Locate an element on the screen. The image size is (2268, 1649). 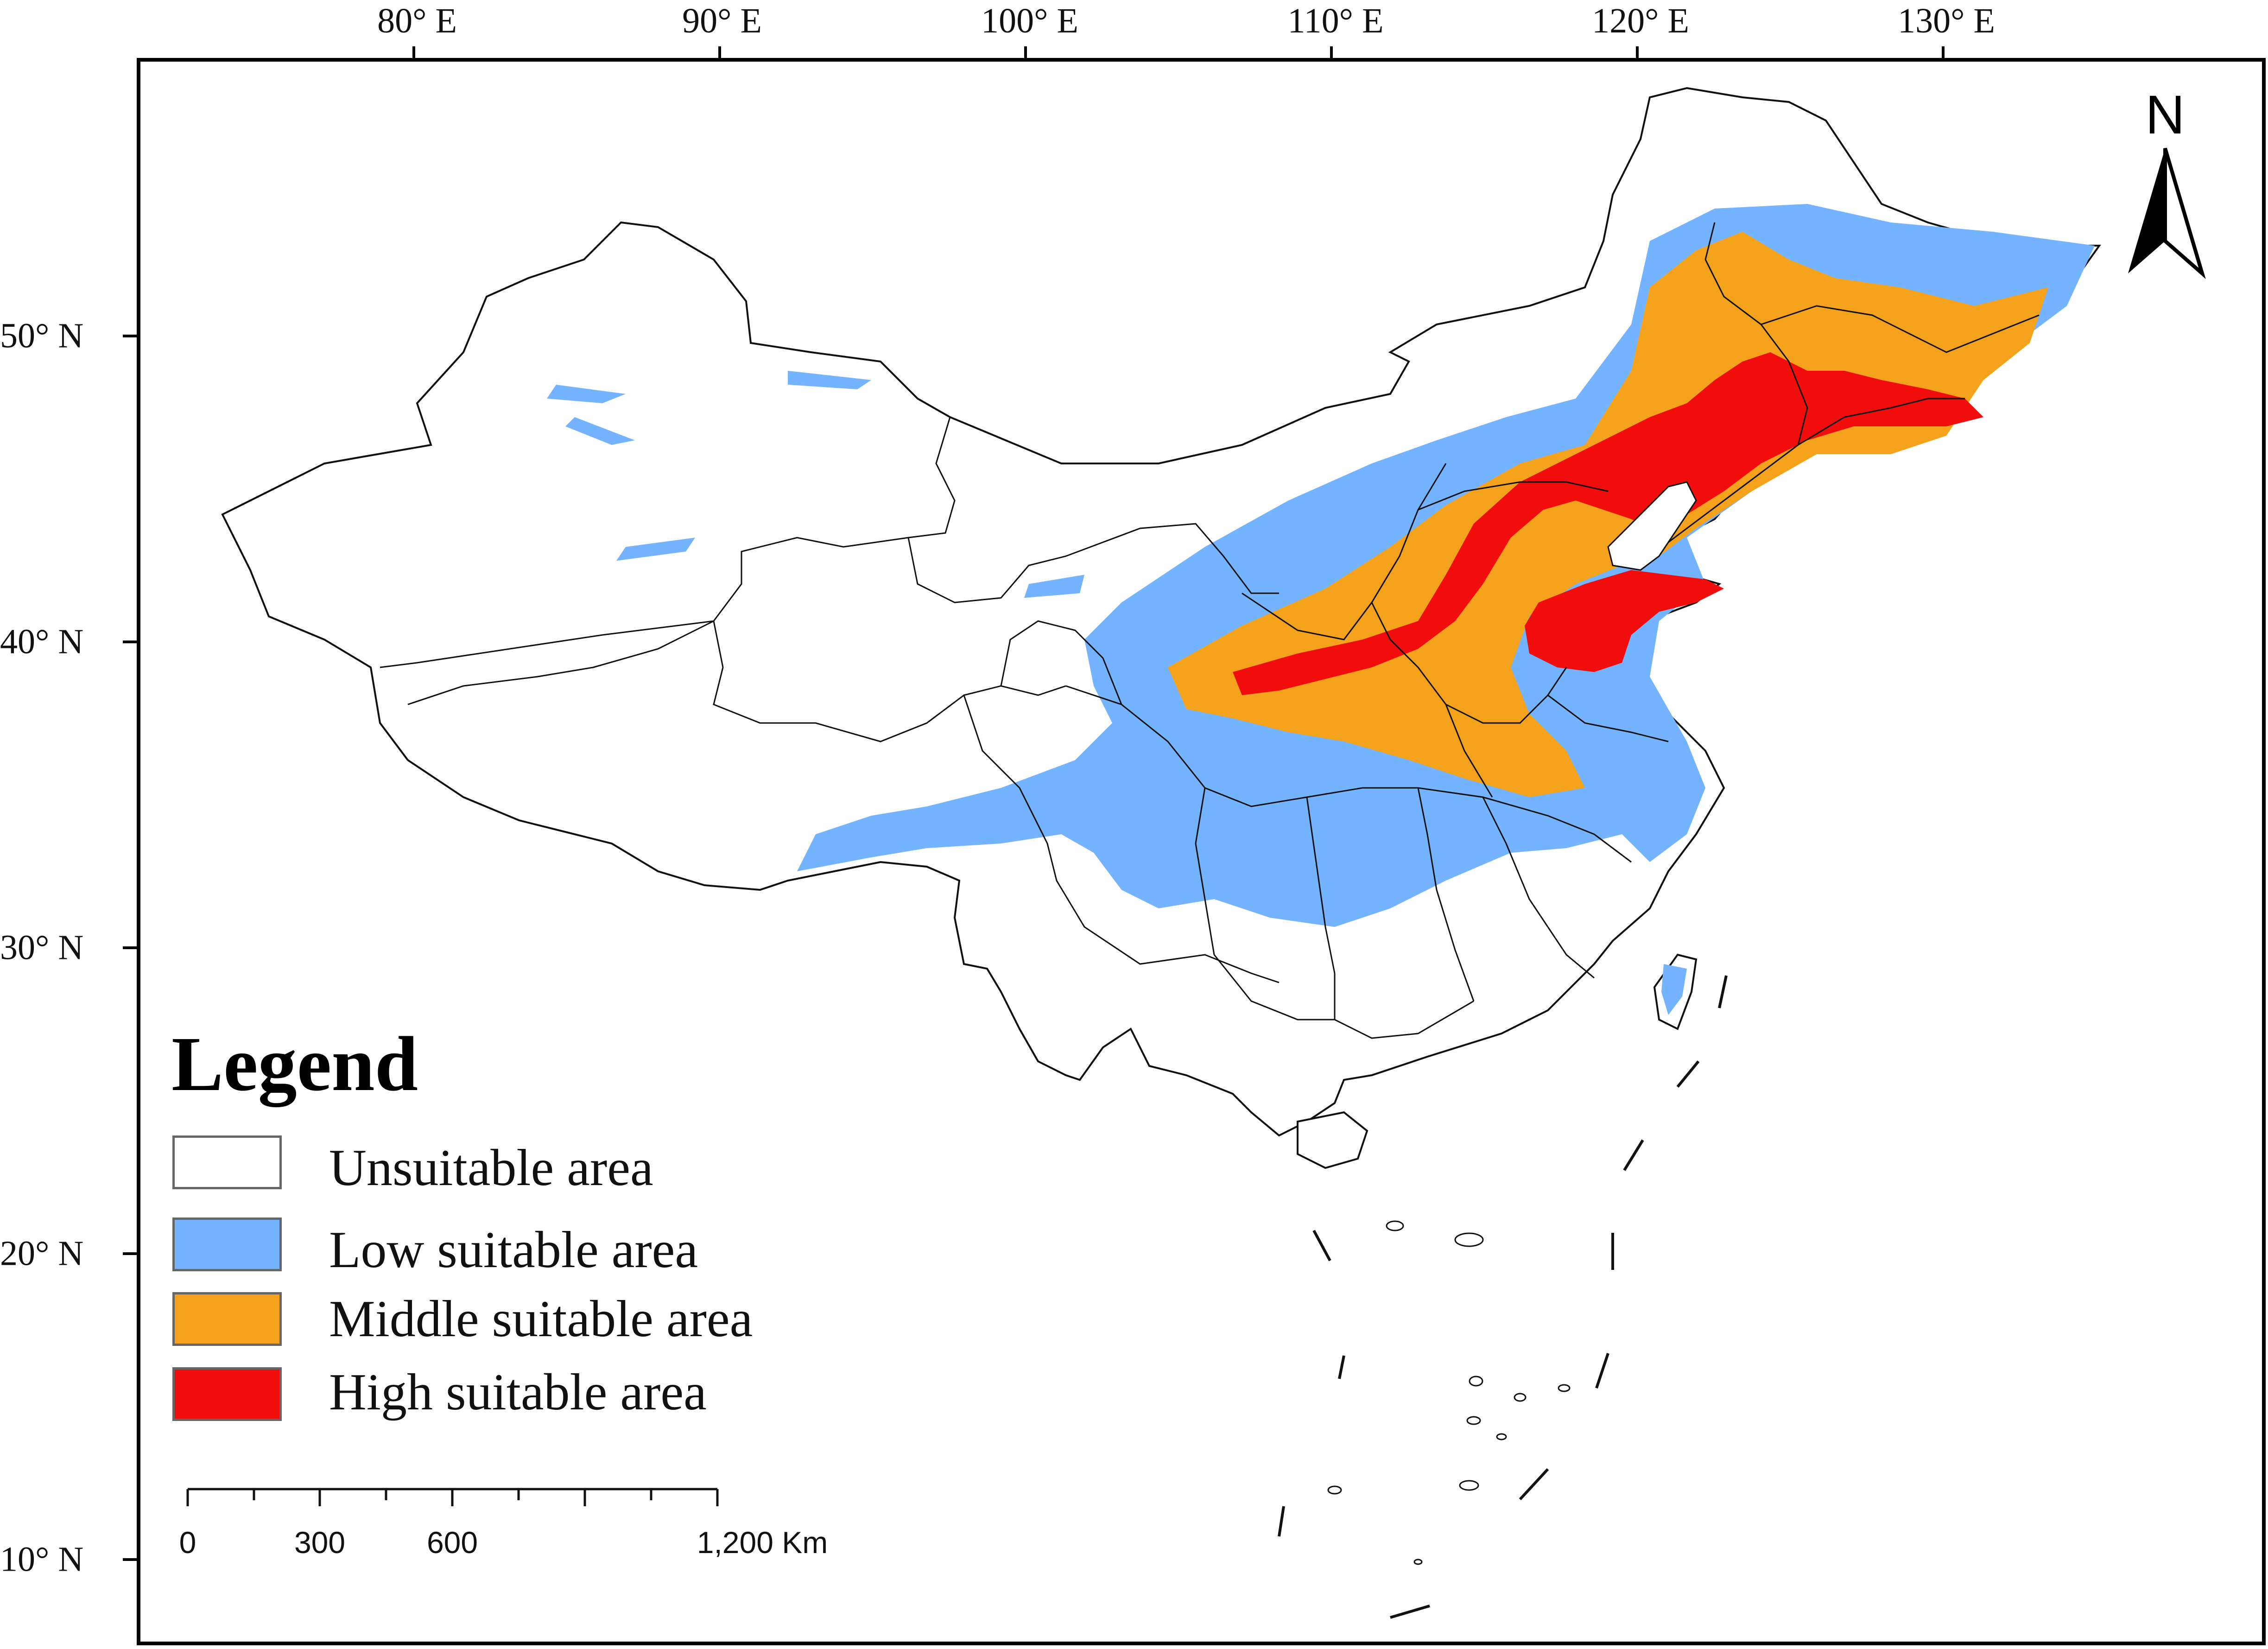
north-arrow-icon is located at coordinates (2167, 213).